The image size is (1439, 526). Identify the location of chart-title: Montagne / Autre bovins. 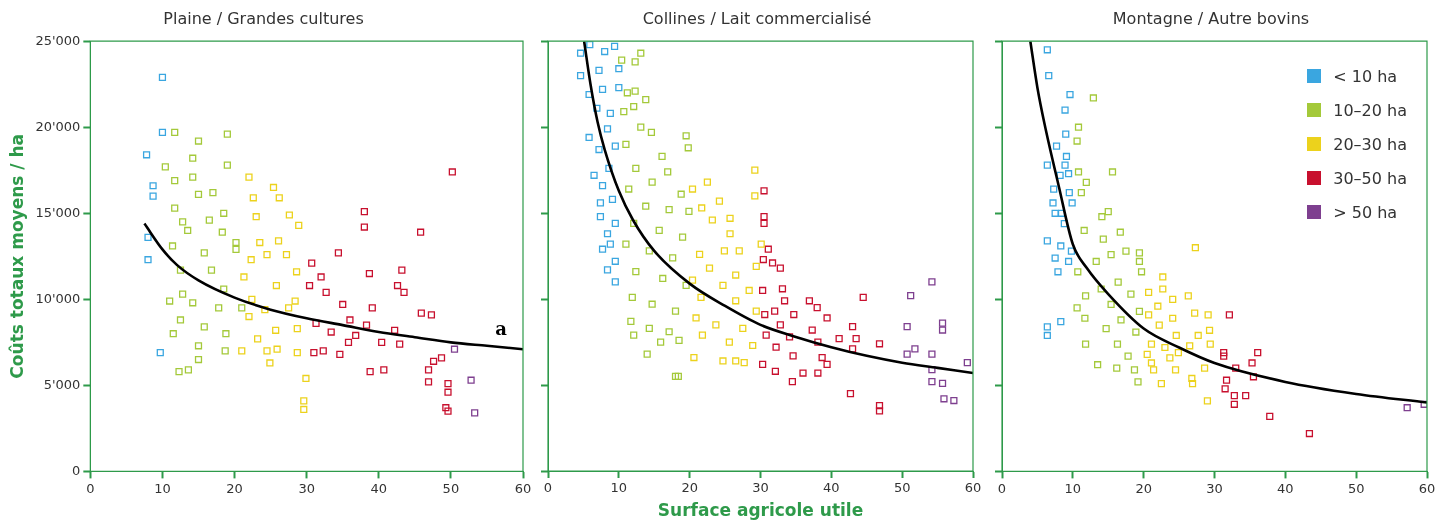
(1211, 18).